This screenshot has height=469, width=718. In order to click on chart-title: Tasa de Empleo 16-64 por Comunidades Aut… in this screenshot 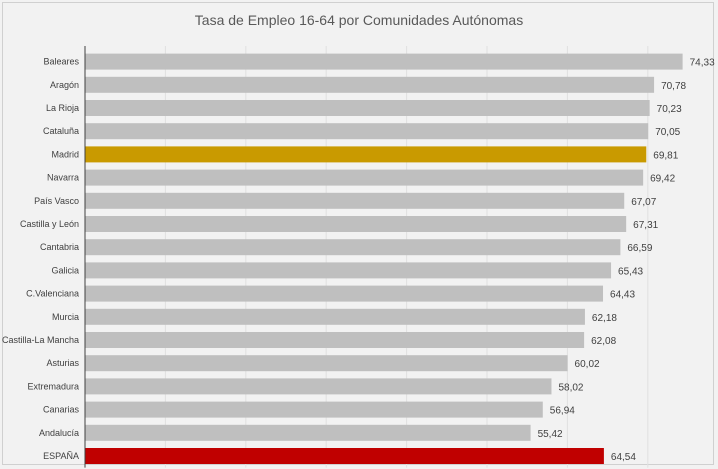, I will do `click(359, 20)`.